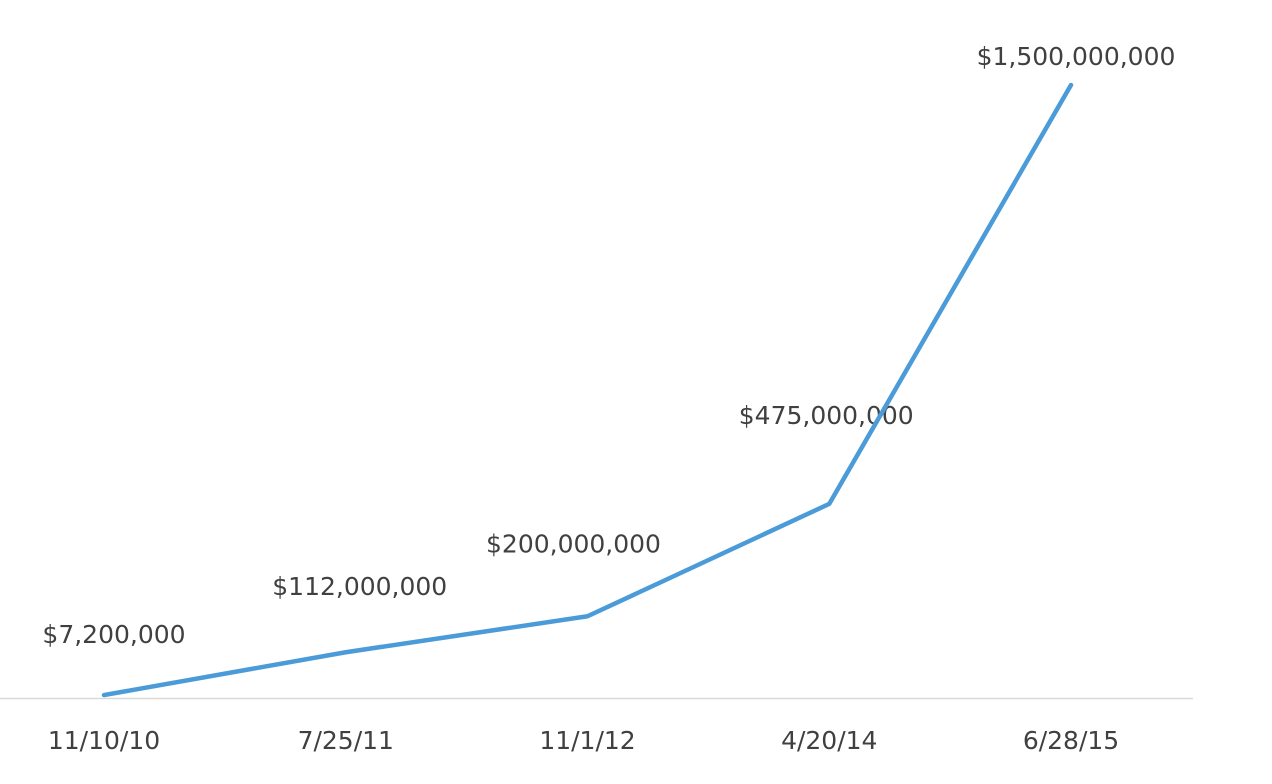 The width and height of the screenshot is (1272, 784). What do you see at coordinates (104, 740) in the screenshot?
I see `x-tick-label: 11/10/10` at bounding box center [104, 740].